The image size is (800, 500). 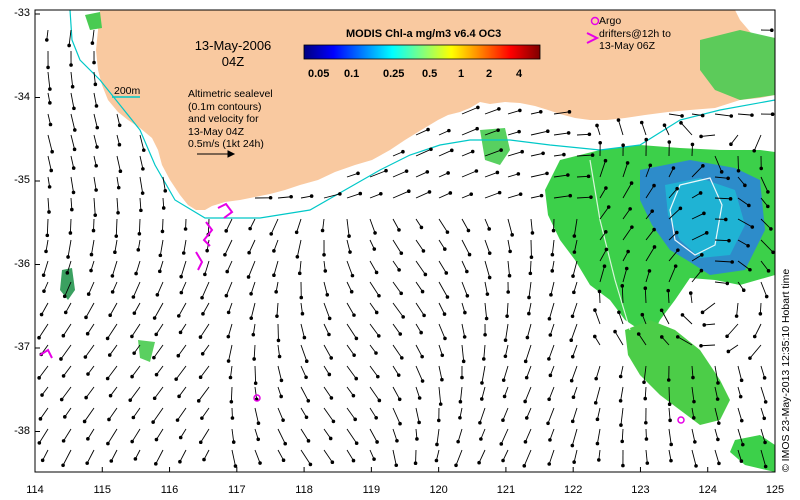 What do you see at coordinates (233, 45) in the screenshot?
I see `date-line-1: 13-May-2006` at bounding box center [233, 45].